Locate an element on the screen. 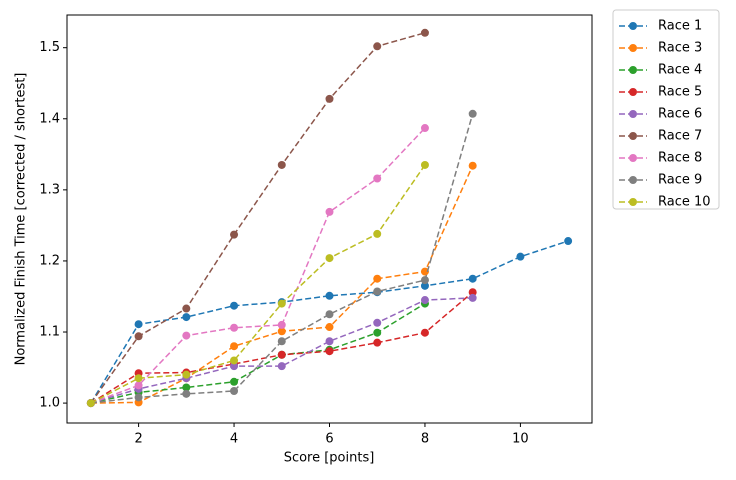 The width and height of the screenshot is (736, 480). x-axis-label: Score [points] is located at coordinates (329, 458).